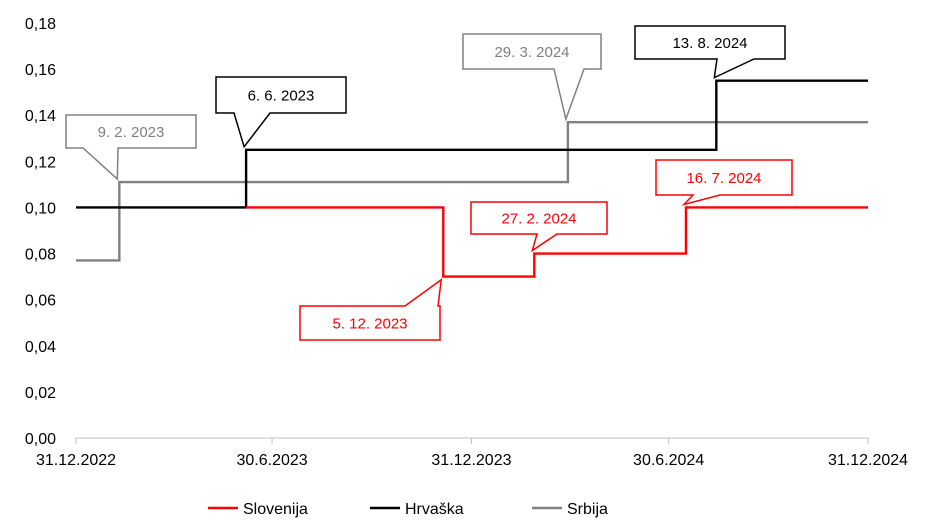 The height and width of the screenshot is (523, 926). Describe the element at coordinates (131, 132) in the screenshot. I see `callout-label: 9. 2. 2023` at that location.